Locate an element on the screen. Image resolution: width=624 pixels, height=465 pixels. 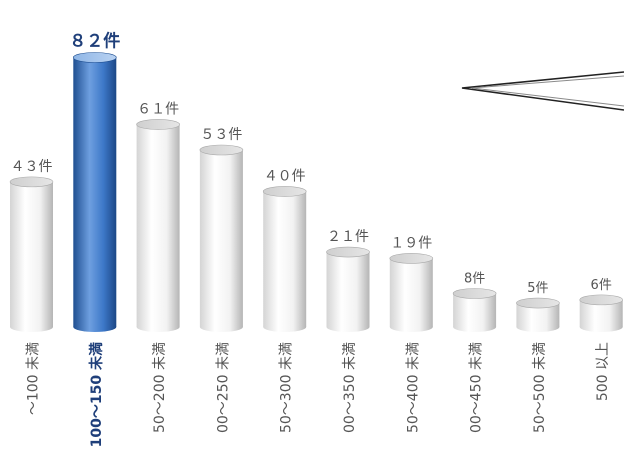
value-label: ６１件 is located at coordinates (158, 109).